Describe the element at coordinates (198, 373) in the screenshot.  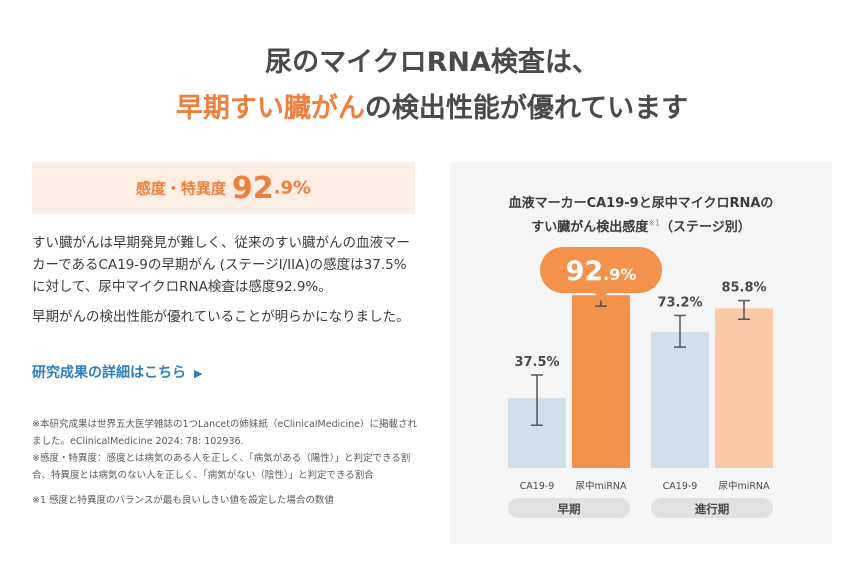
I see `triangle-right-icon: ▶` at that location.